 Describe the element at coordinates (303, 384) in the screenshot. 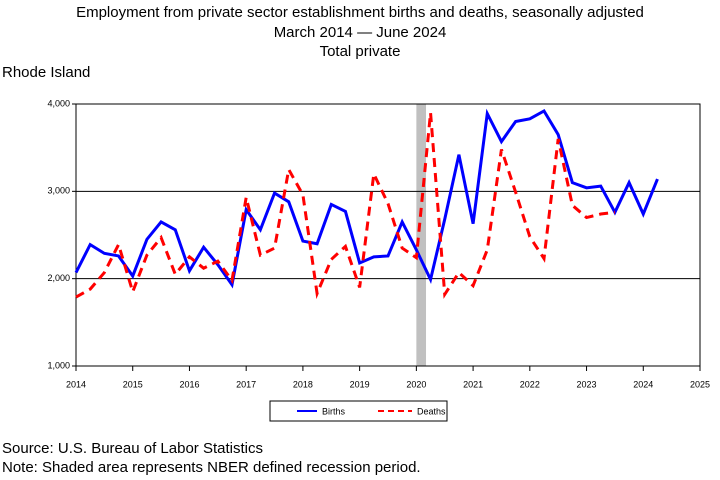

I see `x-tick-label: 2018` at that location.